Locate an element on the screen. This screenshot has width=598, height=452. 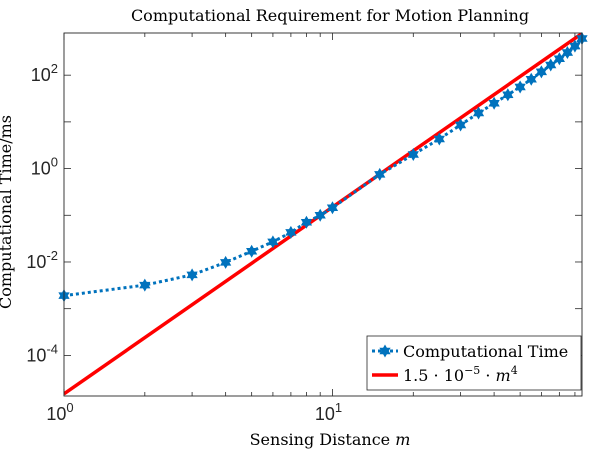
x-tick-label: 10¹ is located at coordinates (328, 412).